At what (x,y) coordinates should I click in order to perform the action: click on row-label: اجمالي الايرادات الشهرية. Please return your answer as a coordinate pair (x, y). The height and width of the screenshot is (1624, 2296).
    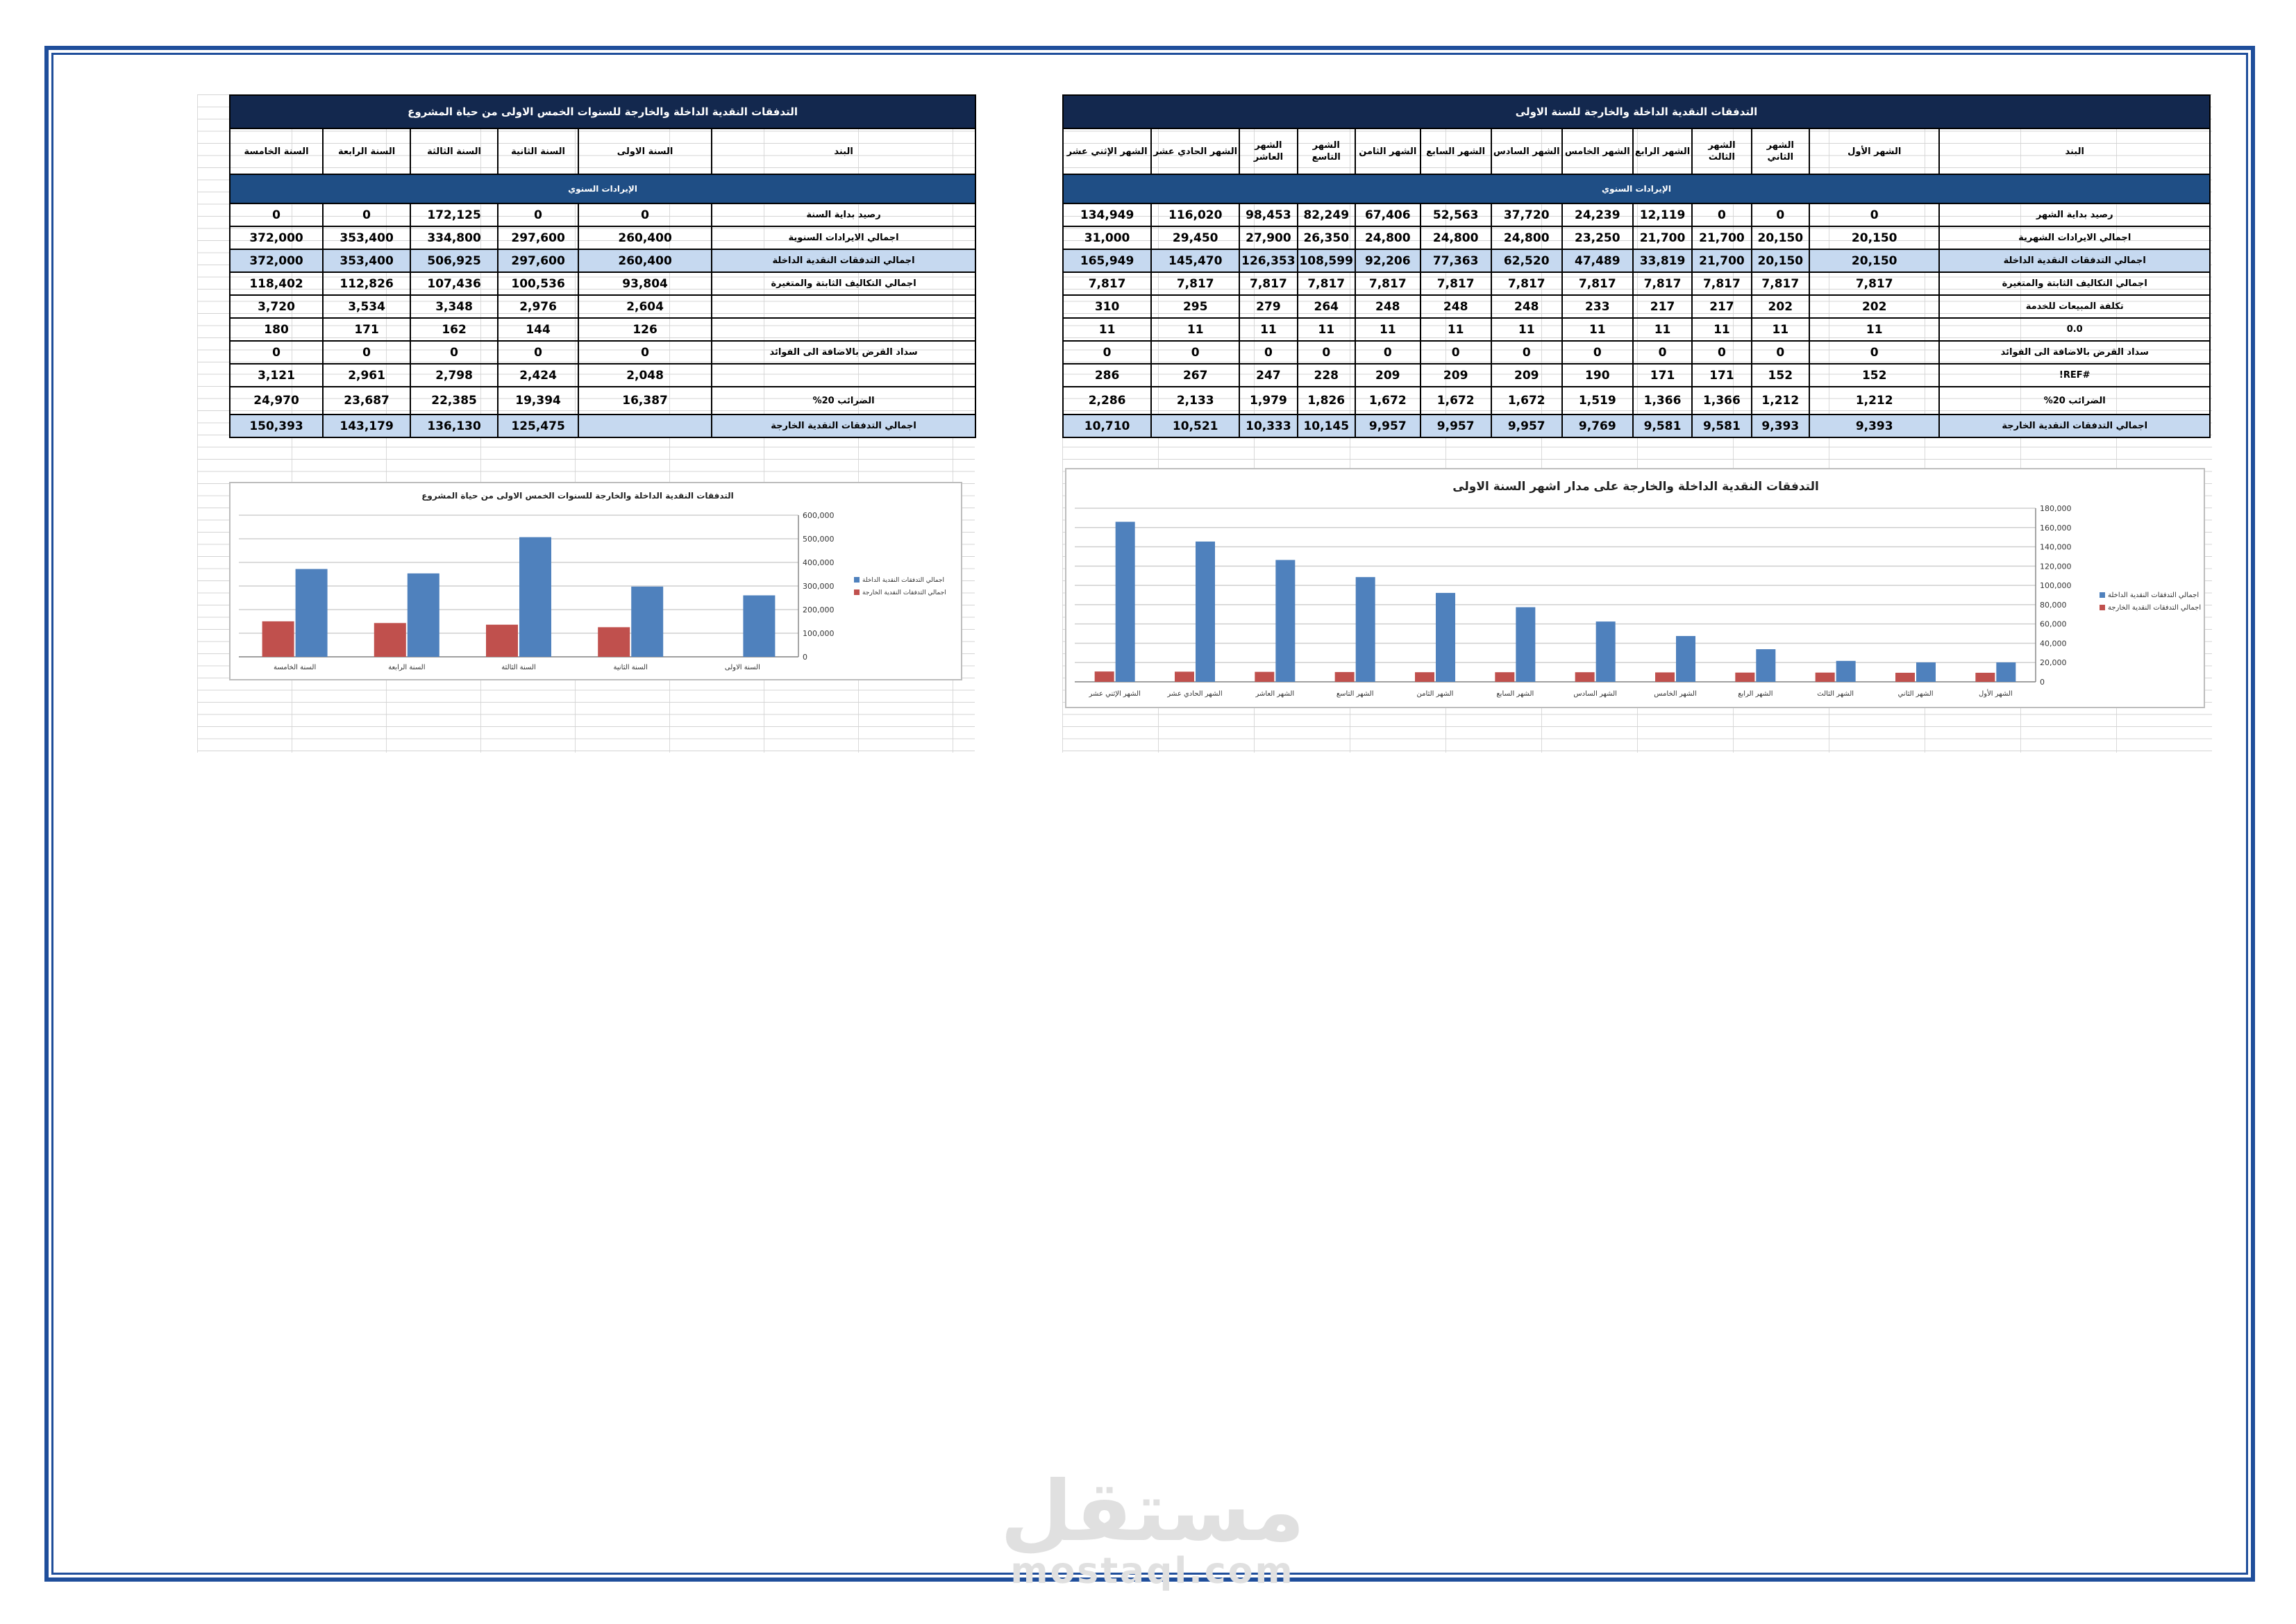
    Looking at the image, I should click on (2074, 238).